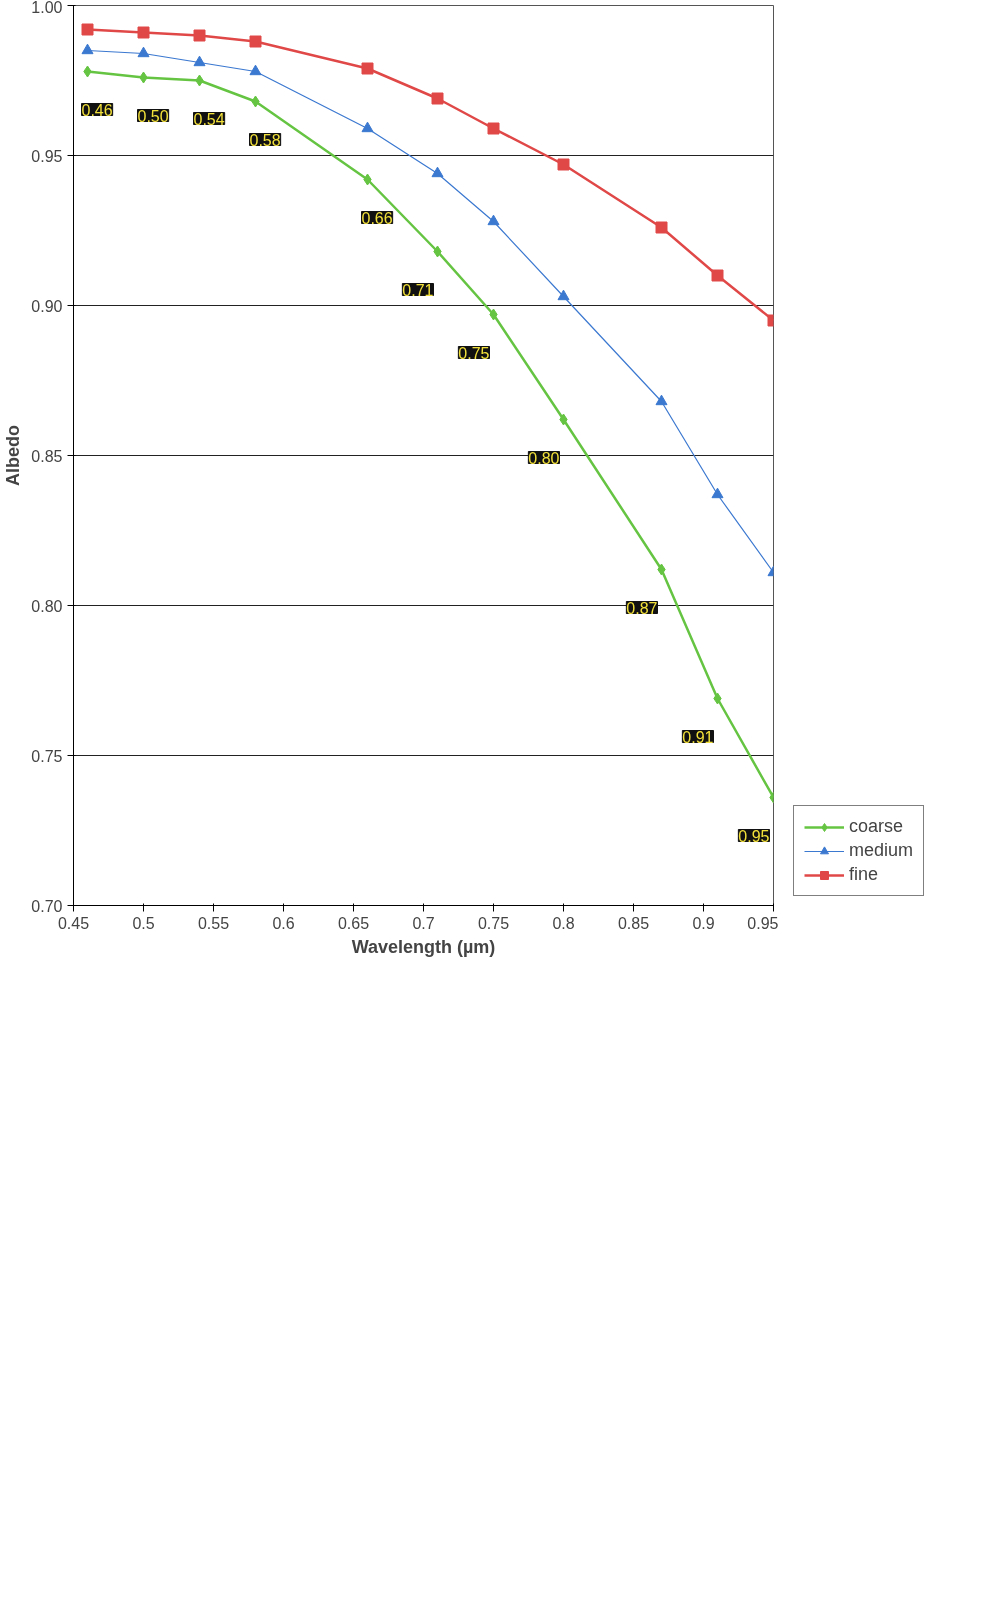 The height and width of the screenshot is (1605, 981). What do you see at coordinates (881, 850) in the screenshot?
I see `legend-label: medium` at bounding box center [881, 850].